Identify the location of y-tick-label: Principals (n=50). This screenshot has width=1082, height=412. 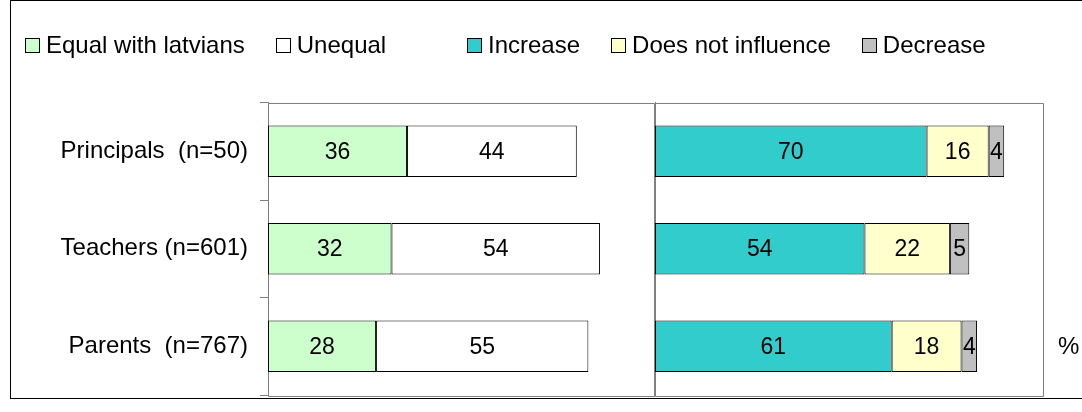
(154, 149).